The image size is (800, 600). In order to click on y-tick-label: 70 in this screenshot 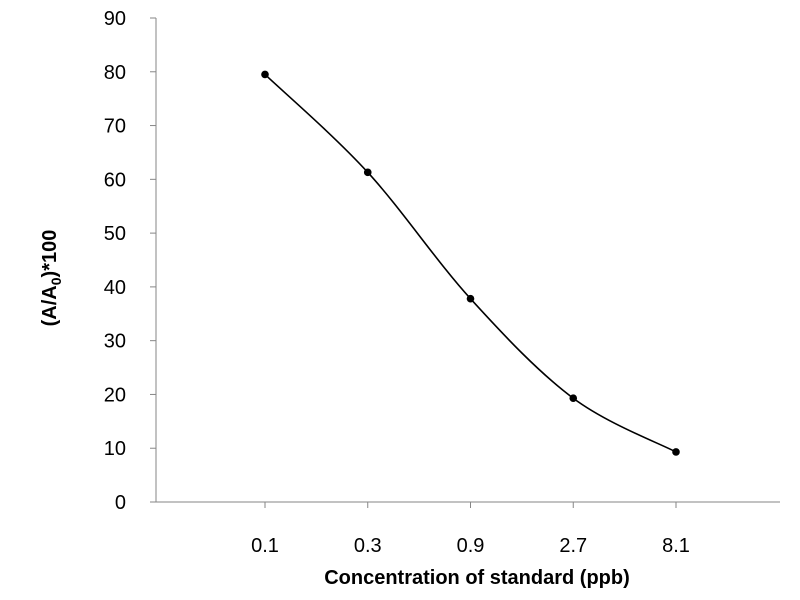, I will do `click(115, 127)`.